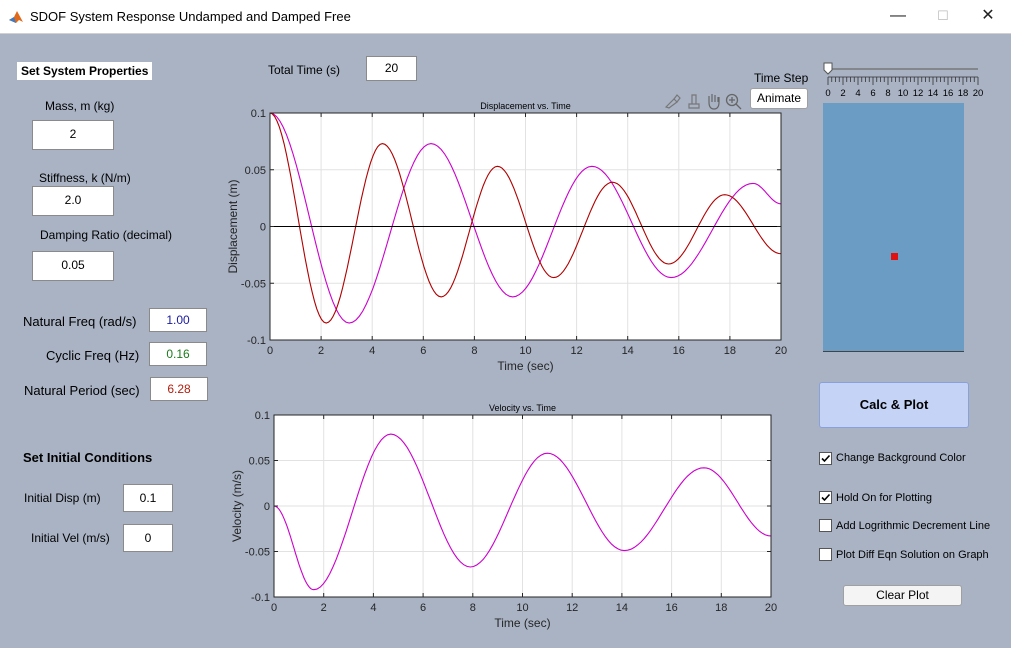  What do you see at coordinates (912, 555) in the screenshot?
I see `diff-eqn-label: Plot Diff Eqn Solution on Graph` at bounding box center [912, 555].